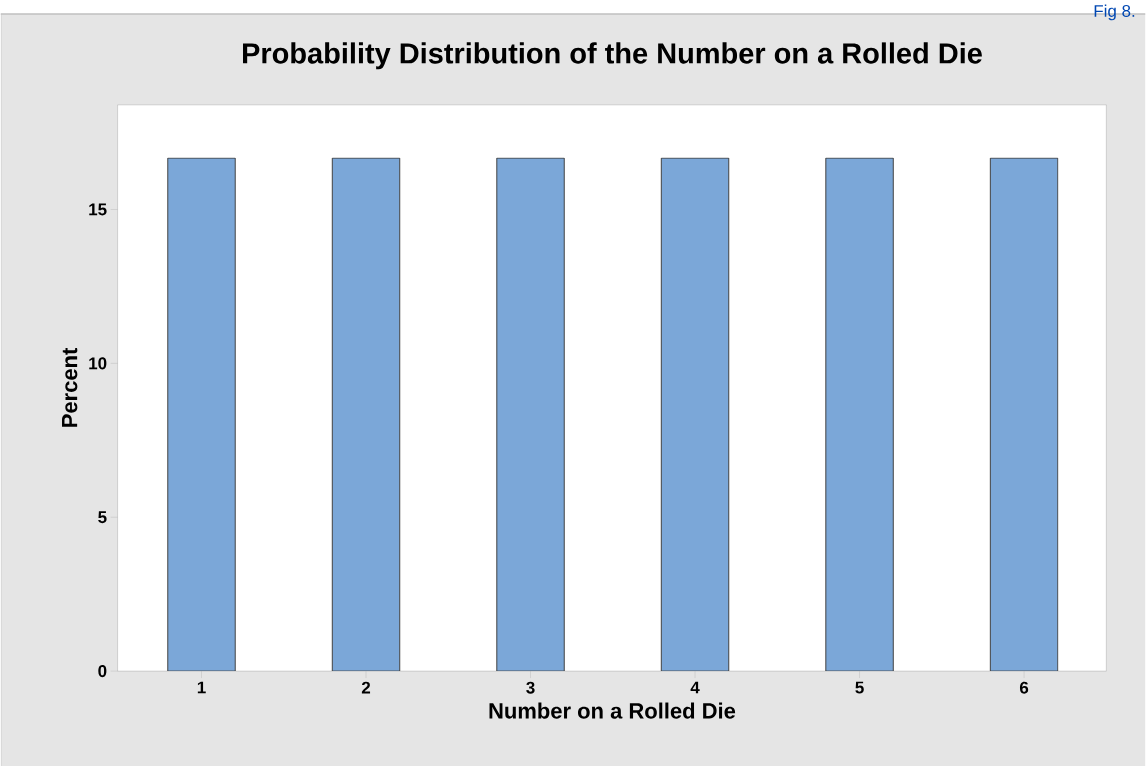  What do you see at coordinates (102, 671) in the screenshot?
I see `y-tick-label: 0` at bounding box center [102, 671].